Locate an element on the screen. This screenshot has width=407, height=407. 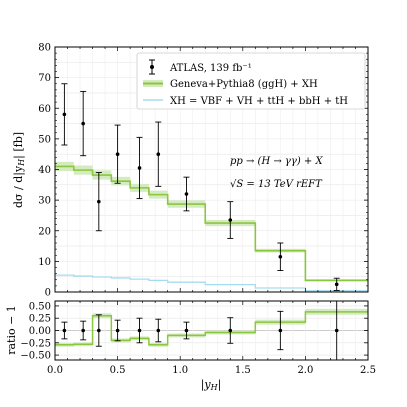
xh-step-line is located at coordinates (211, 283).